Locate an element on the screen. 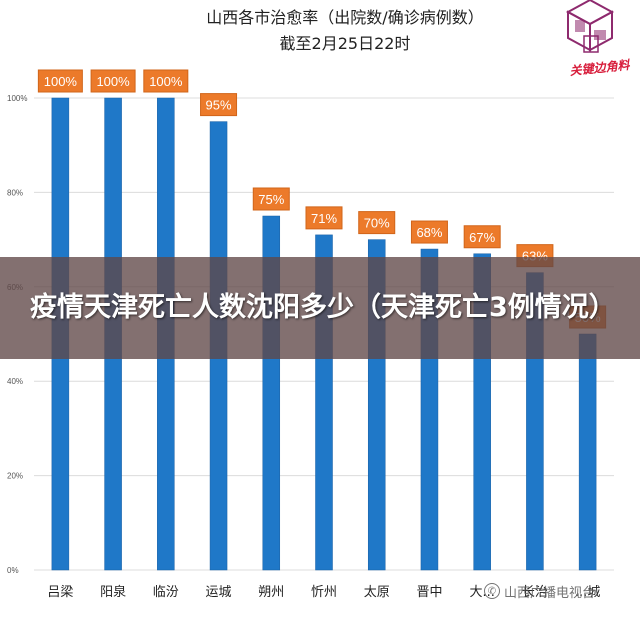 This screenshot has height=619, width=640. data-label: 68% is located at coordinates (429, 232).